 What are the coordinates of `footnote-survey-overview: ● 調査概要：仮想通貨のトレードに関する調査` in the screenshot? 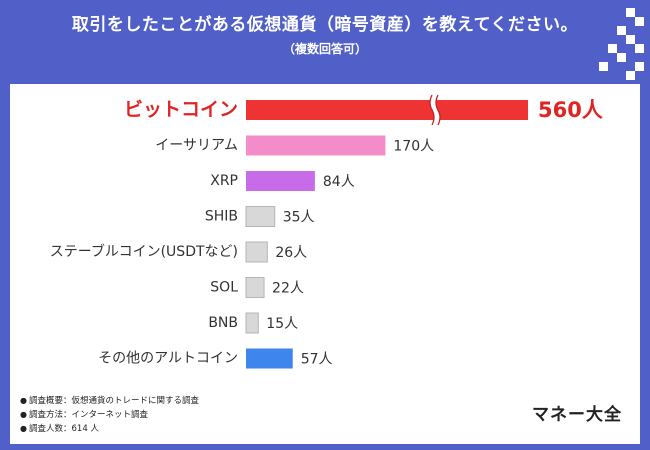 It's located at (110, 401).